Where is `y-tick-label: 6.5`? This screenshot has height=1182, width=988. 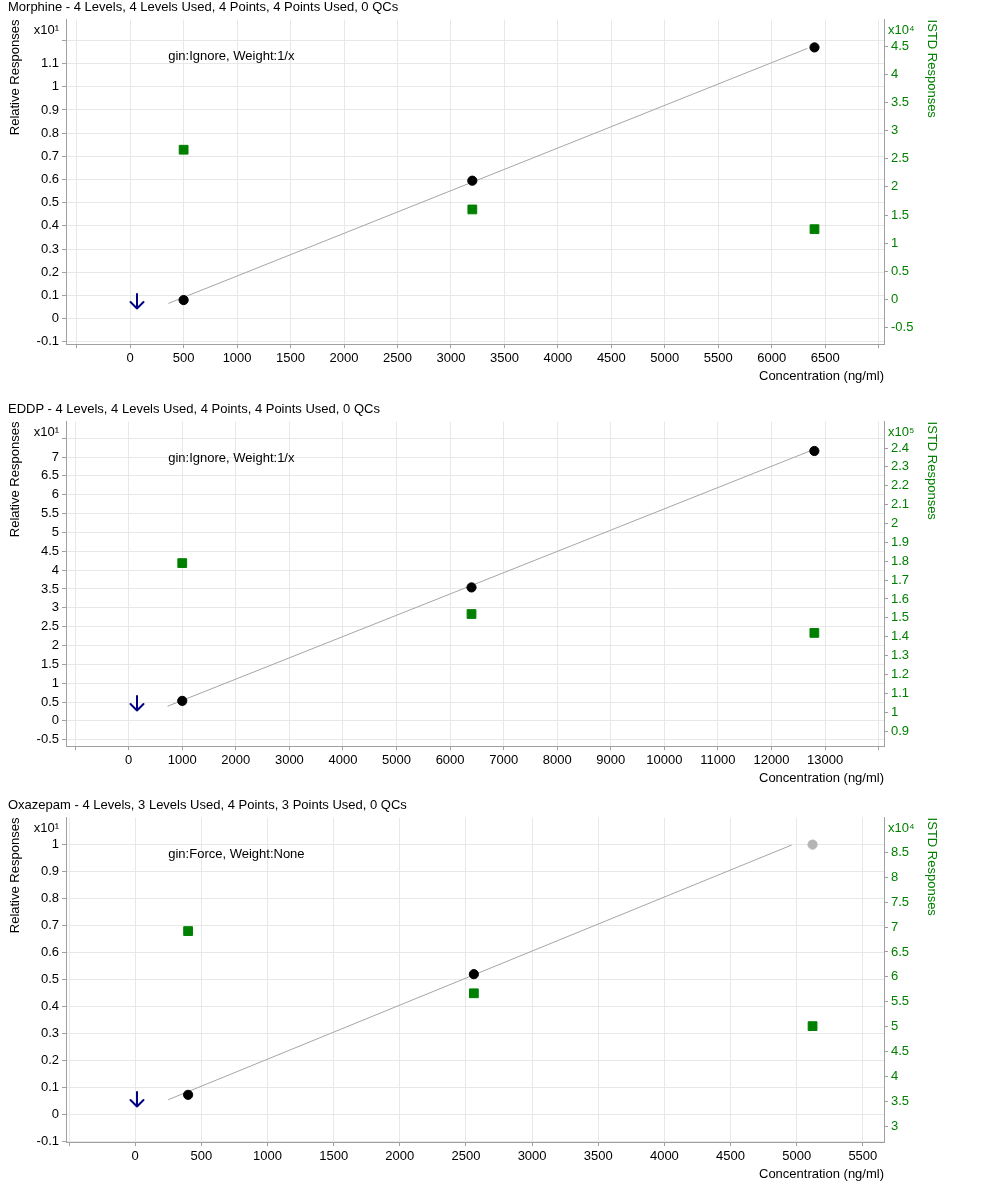 y-tick-label: 6.5 is located at coordinates (49, 475).